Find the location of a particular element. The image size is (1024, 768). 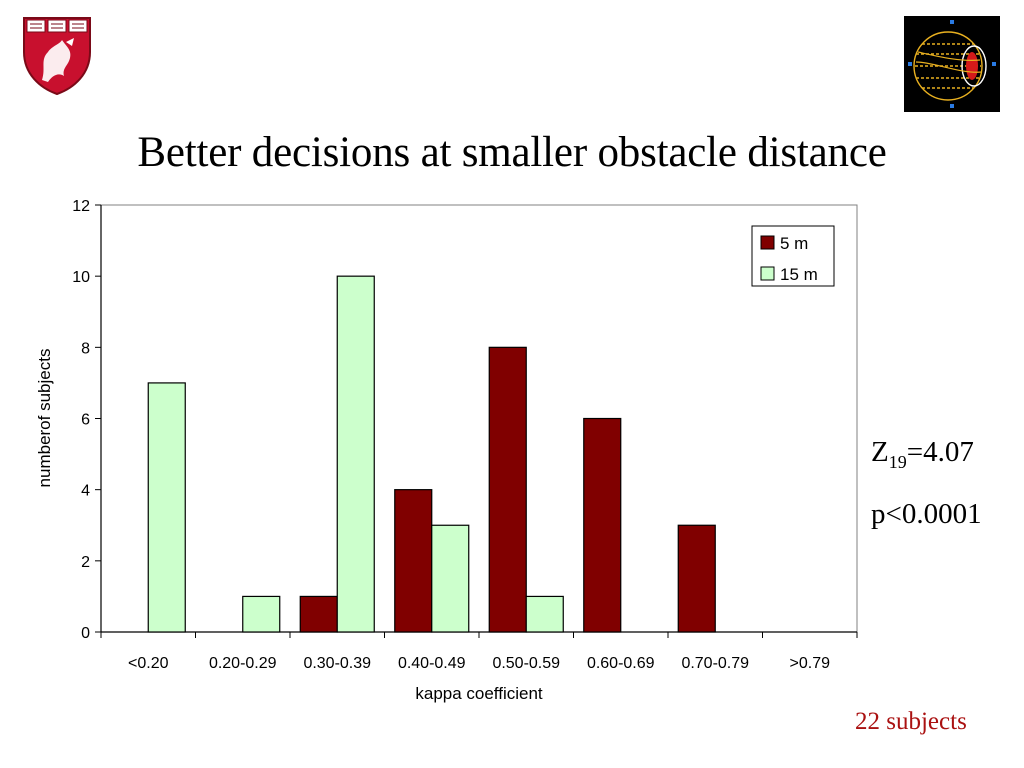

z-symbol: Z is located at coordinates (880, 452).